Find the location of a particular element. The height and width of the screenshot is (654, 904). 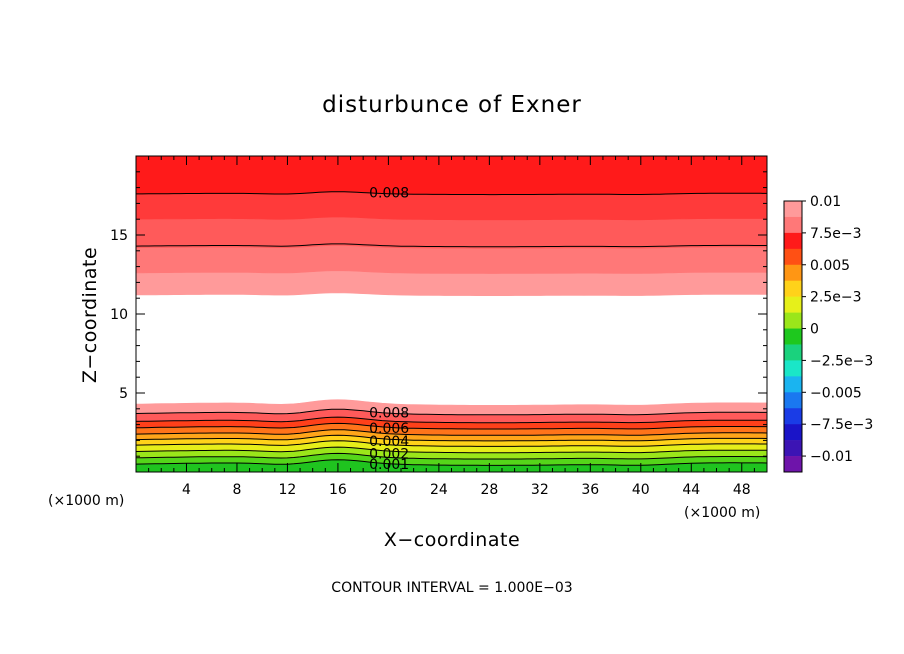

x-tick-label: 8 is located at coordinates (236, 490).